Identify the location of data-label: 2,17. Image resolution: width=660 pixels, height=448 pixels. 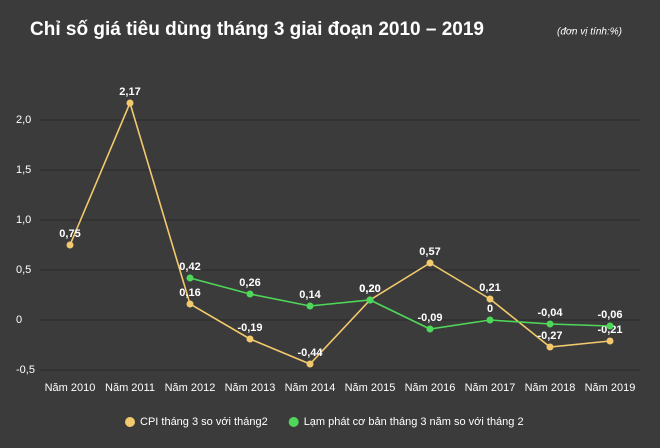
(129, 92).